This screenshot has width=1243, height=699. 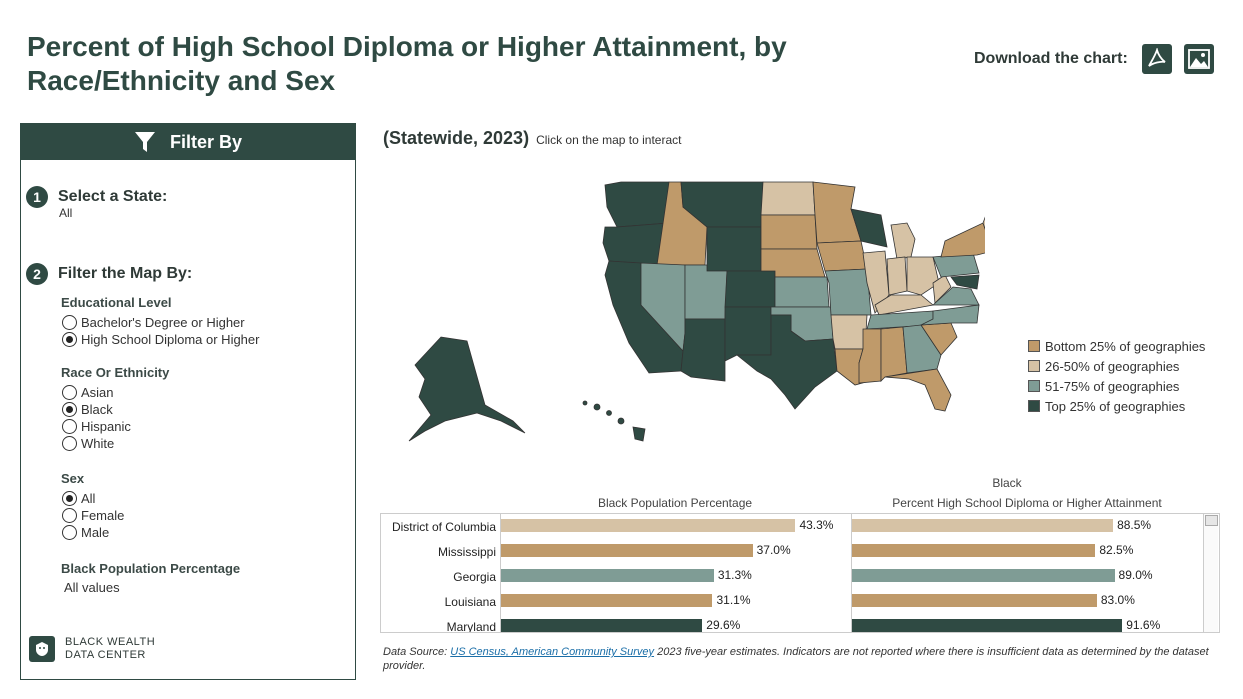 What do you see at coordinates (703, 350) in the screenshot?
I see `state-arizona` at bounding box center [703, 350].